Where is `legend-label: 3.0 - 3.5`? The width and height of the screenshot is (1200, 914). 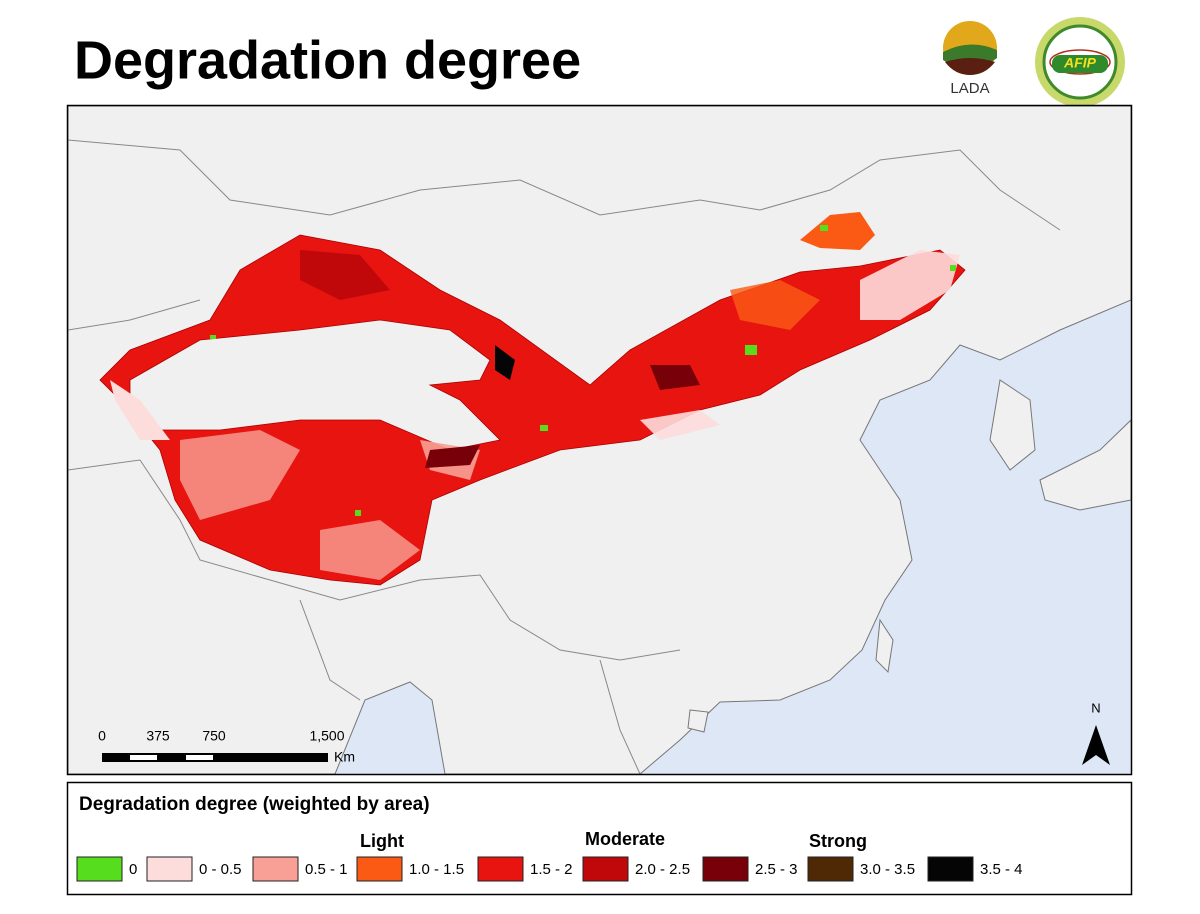
legend-label: 3.0 - 3.5 is located at coordinates (887, 869).